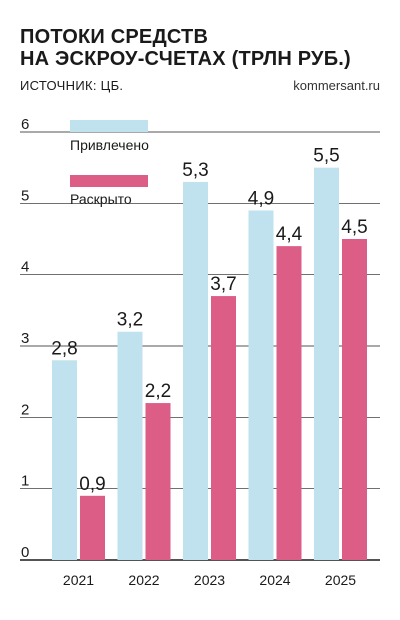 This screenshot has width=400, height=620. Describe the element at coordinates (25, 552) in the screenshot. I see `y-tick-label-0: 0` at that location.